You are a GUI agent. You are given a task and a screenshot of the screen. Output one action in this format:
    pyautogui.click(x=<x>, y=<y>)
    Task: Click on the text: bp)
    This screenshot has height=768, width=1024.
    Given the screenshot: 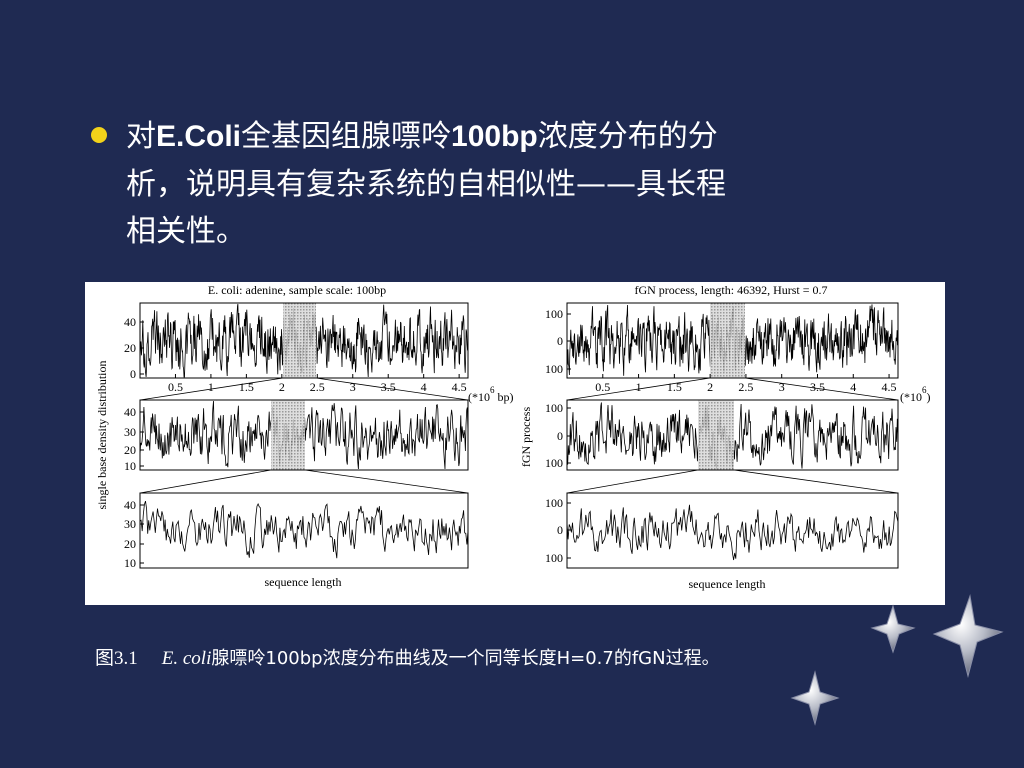 What is the action you would take?
    pyautogui.click(x=504, y=397)
    